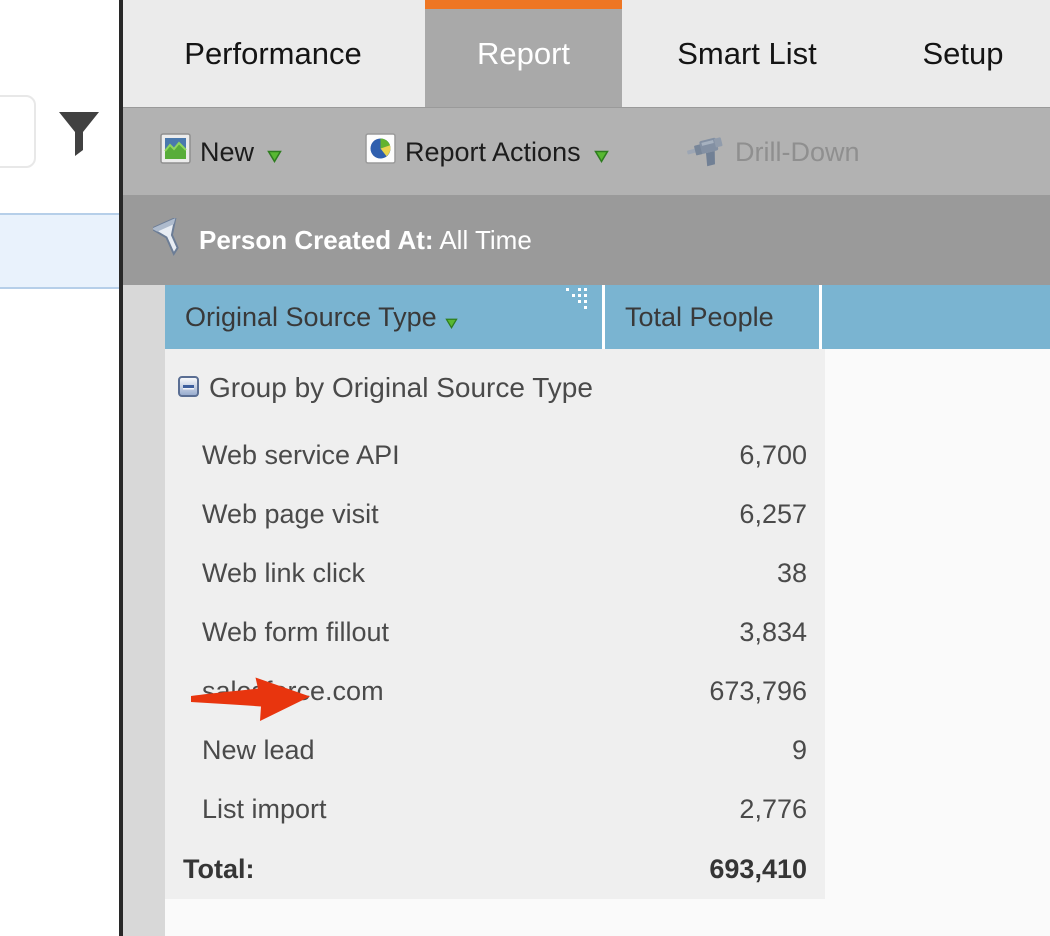 The image size is (1050, 936). What do you see at coordinates (316, 239) in the screenshot?
I see `filter-field-label: Person Created At:` at bounding box center [316, 239].